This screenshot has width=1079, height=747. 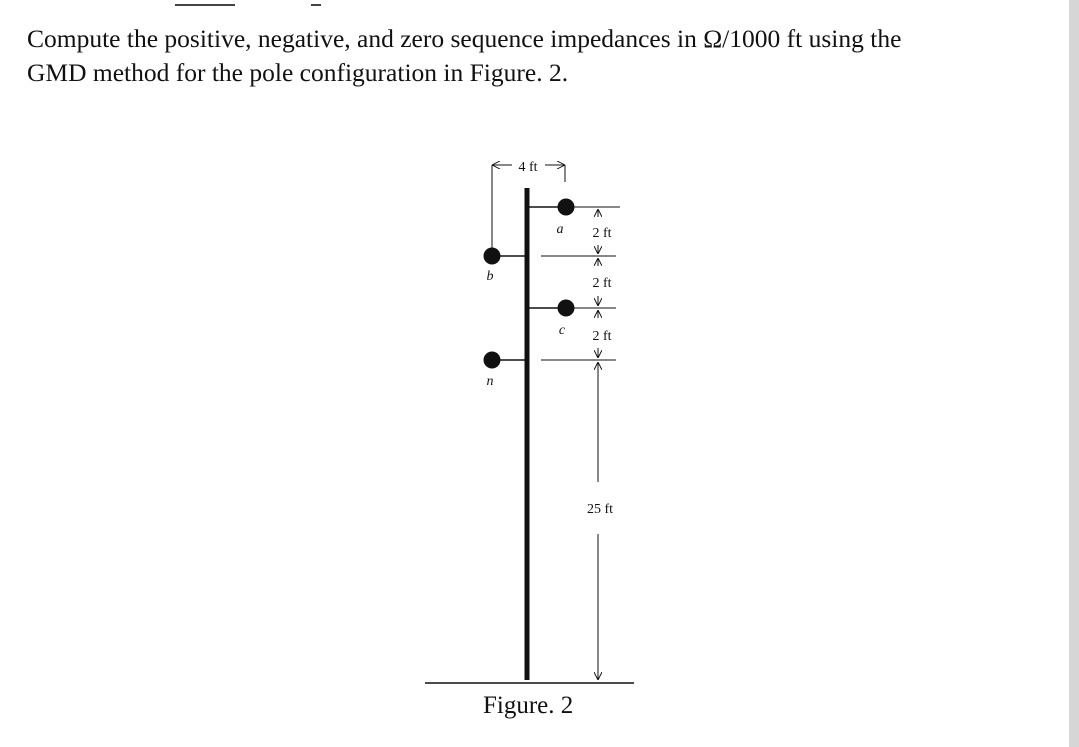 What do you see at coordinates (490, 276) in the screenshot?
I see `conductor-b-label: b` at bounding box center [490, 276].